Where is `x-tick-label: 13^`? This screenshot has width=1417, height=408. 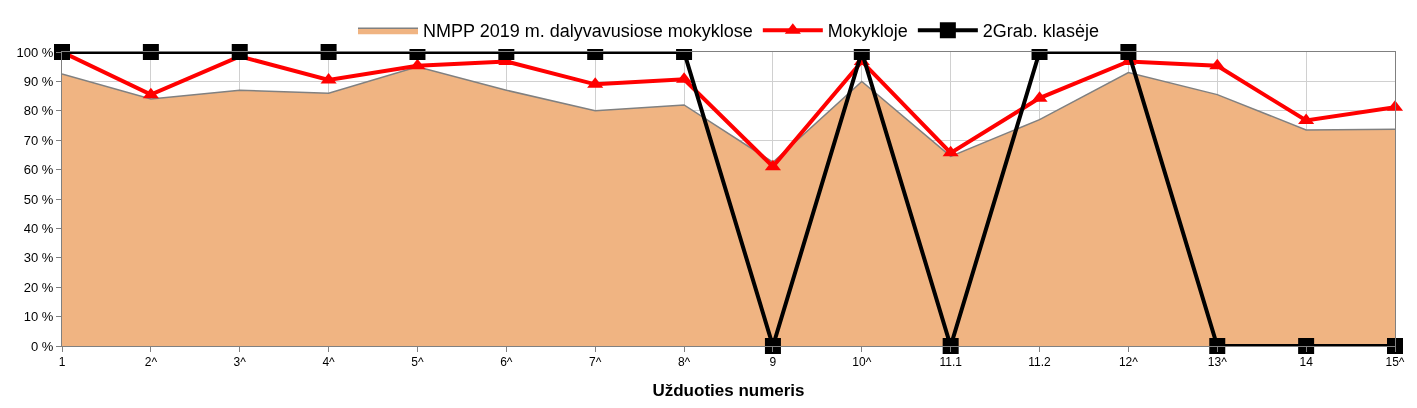 x-tick-label: 13^ is located at coordinates (1217, 362).